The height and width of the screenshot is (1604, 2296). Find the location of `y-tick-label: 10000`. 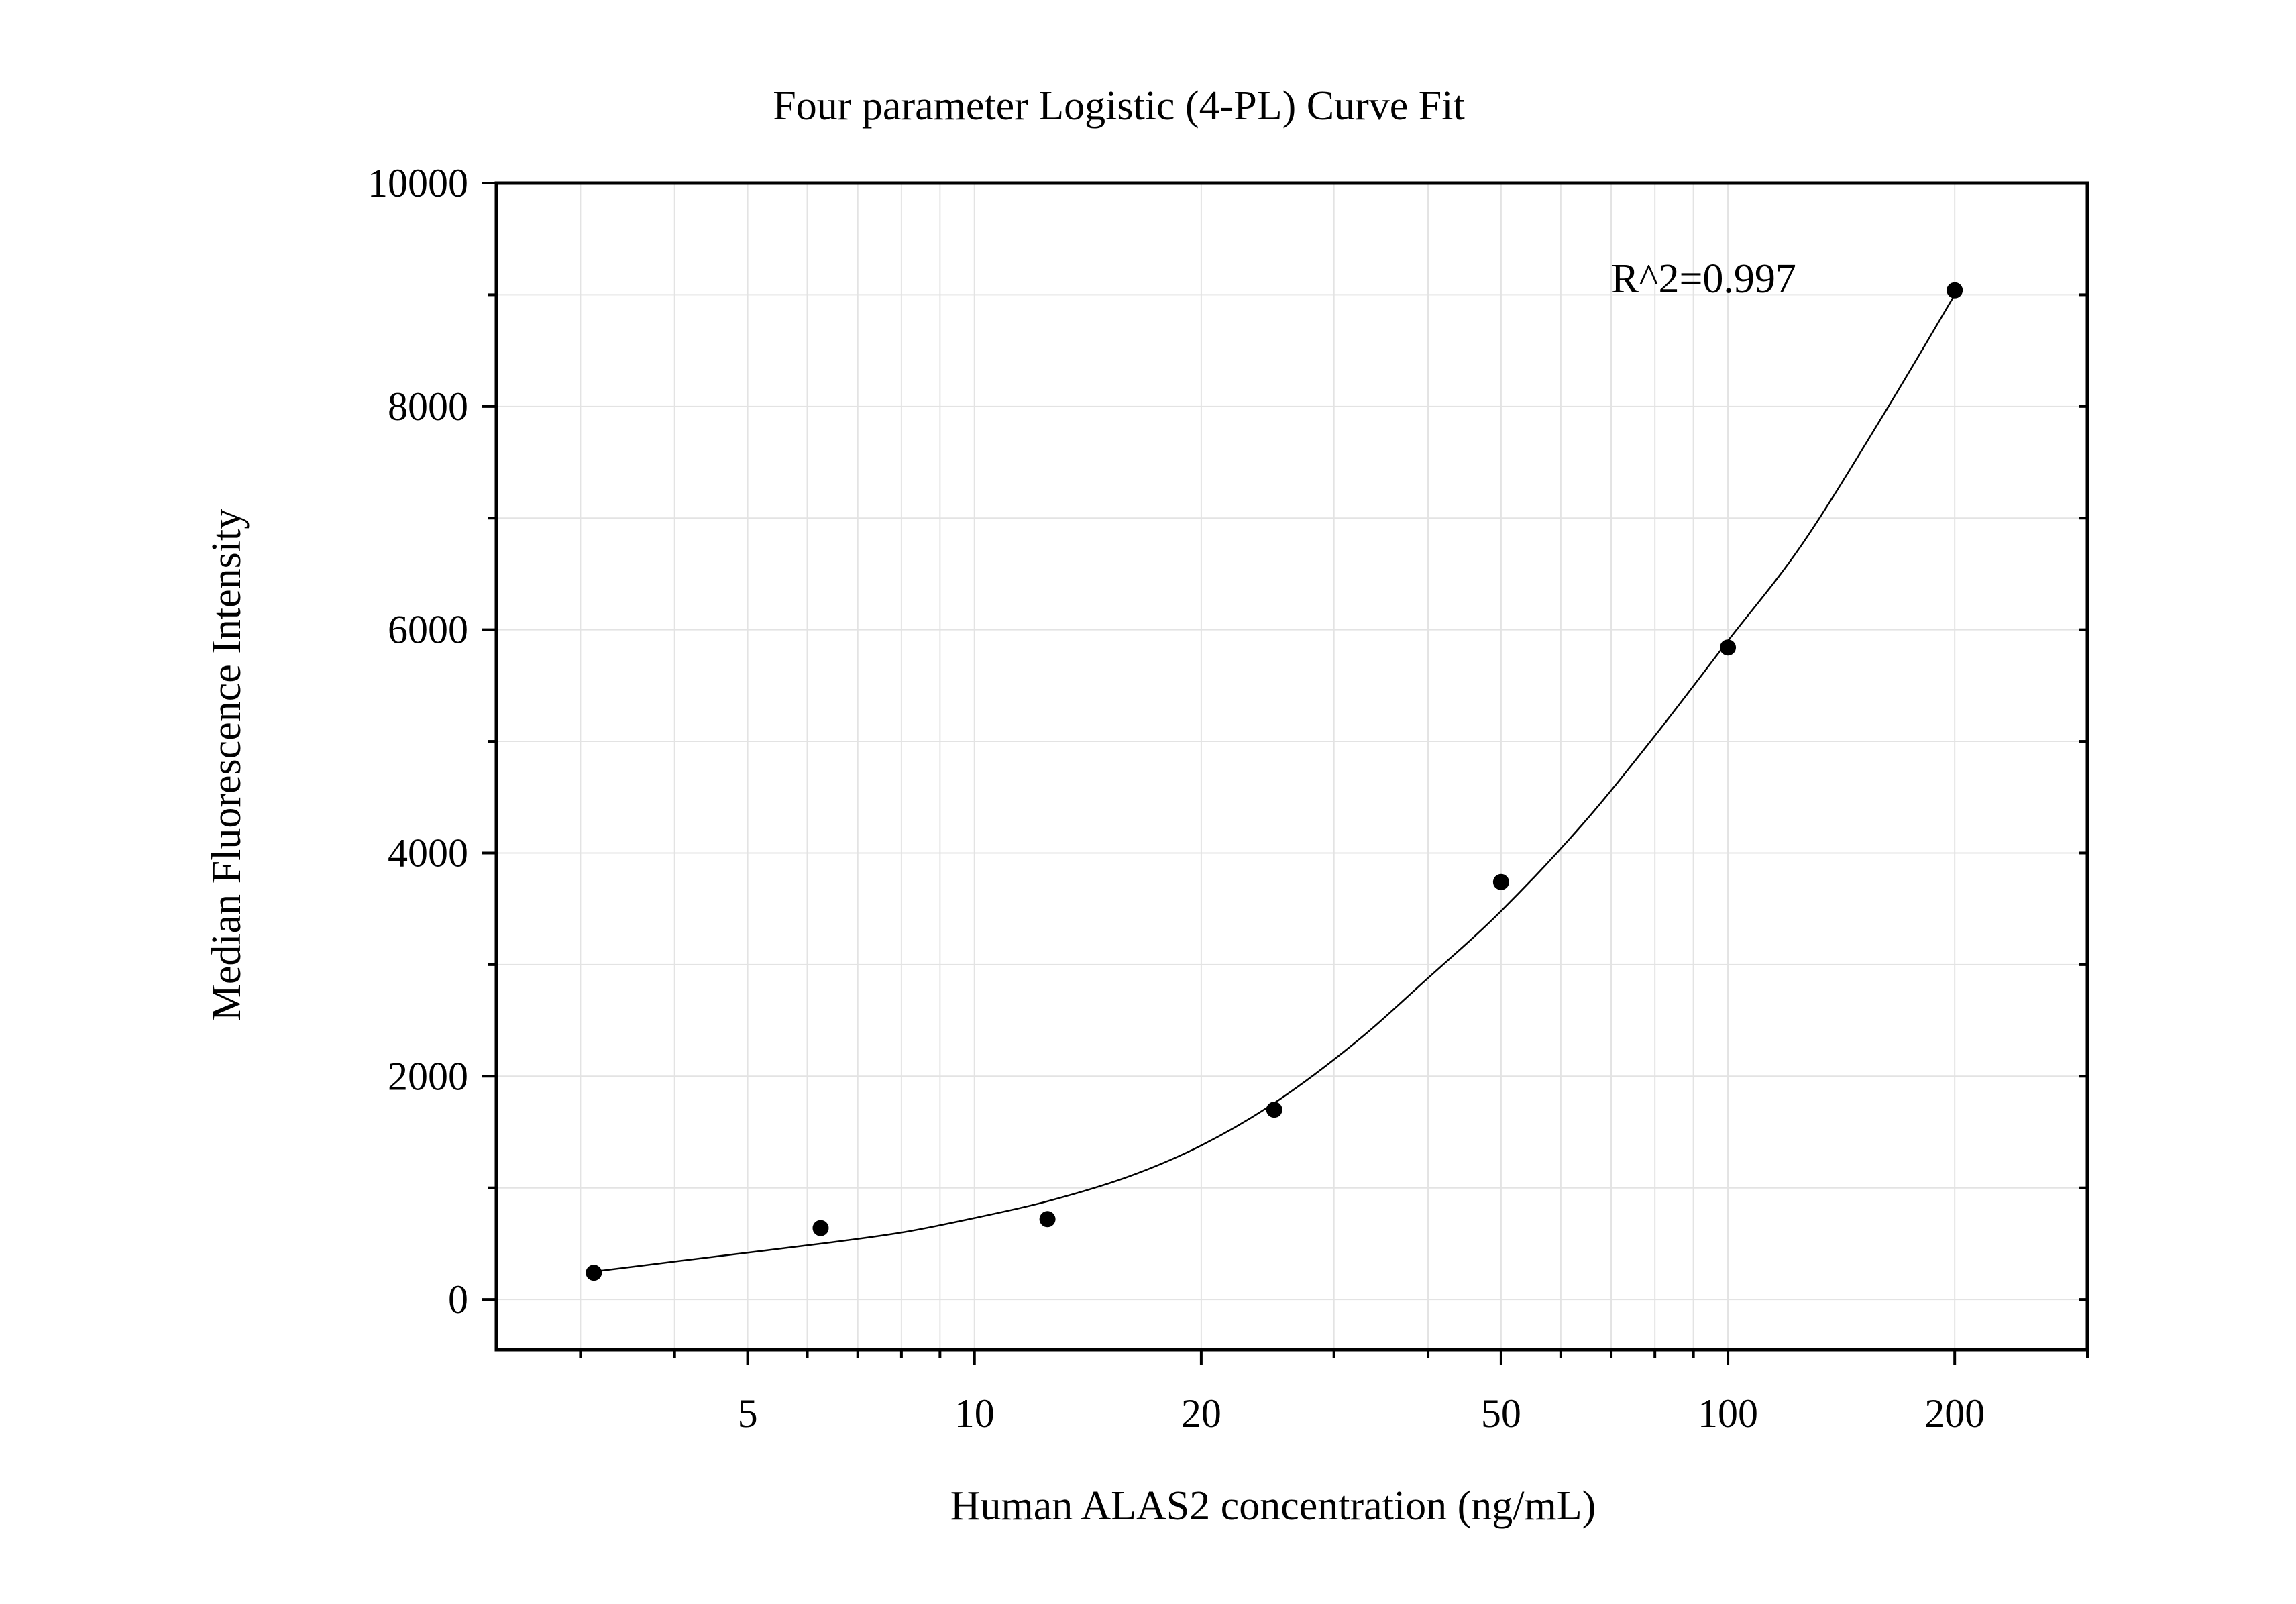

y-tick-label: 10000 is located at coordinates (418, 183).